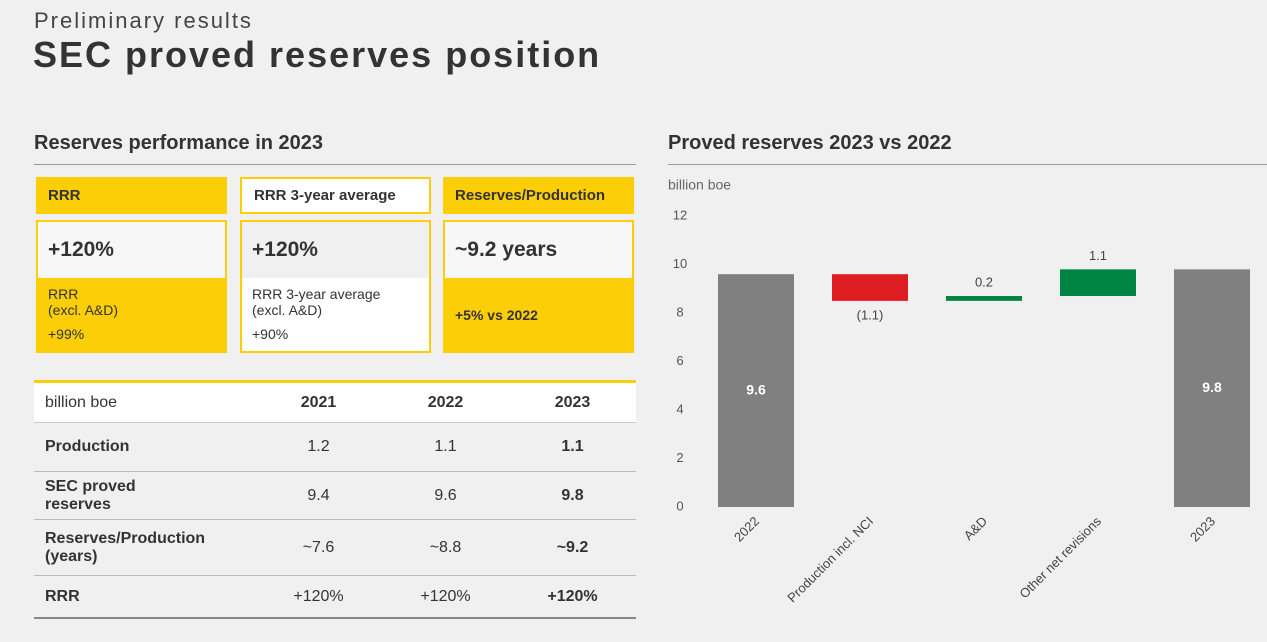 The height and width of the screenshot is (642, 1267). Describe the element at coordinates (335, 195) in the screenshot. I see `card-header: RRR 3-year average` at that location.